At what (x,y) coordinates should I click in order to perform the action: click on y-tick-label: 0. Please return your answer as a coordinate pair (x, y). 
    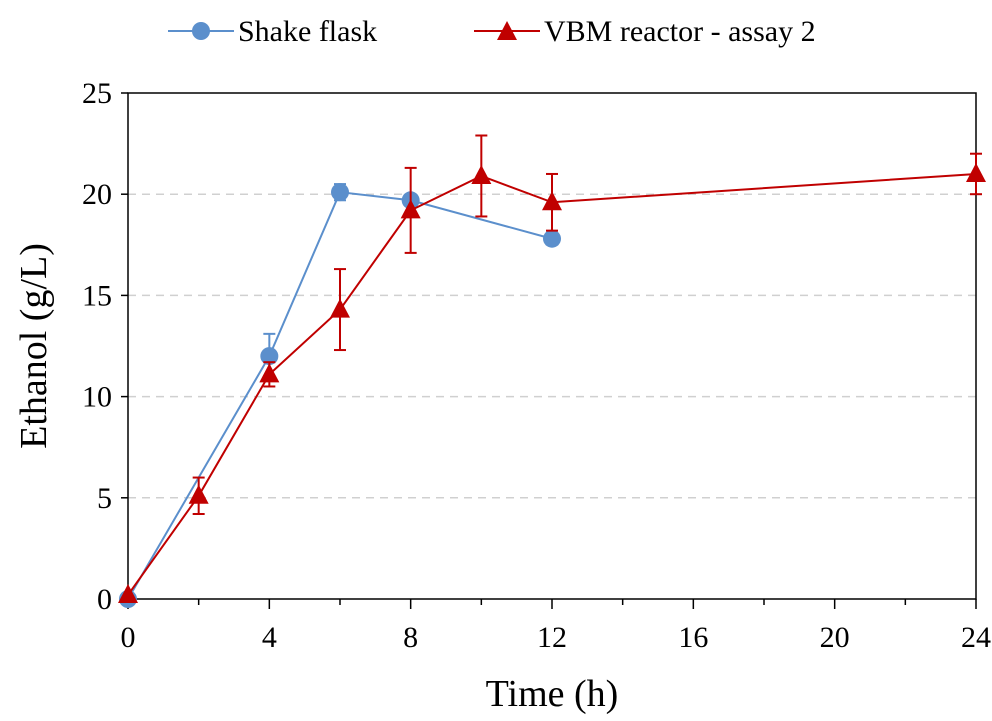
    Looking at the image, I should click on (104, 599).